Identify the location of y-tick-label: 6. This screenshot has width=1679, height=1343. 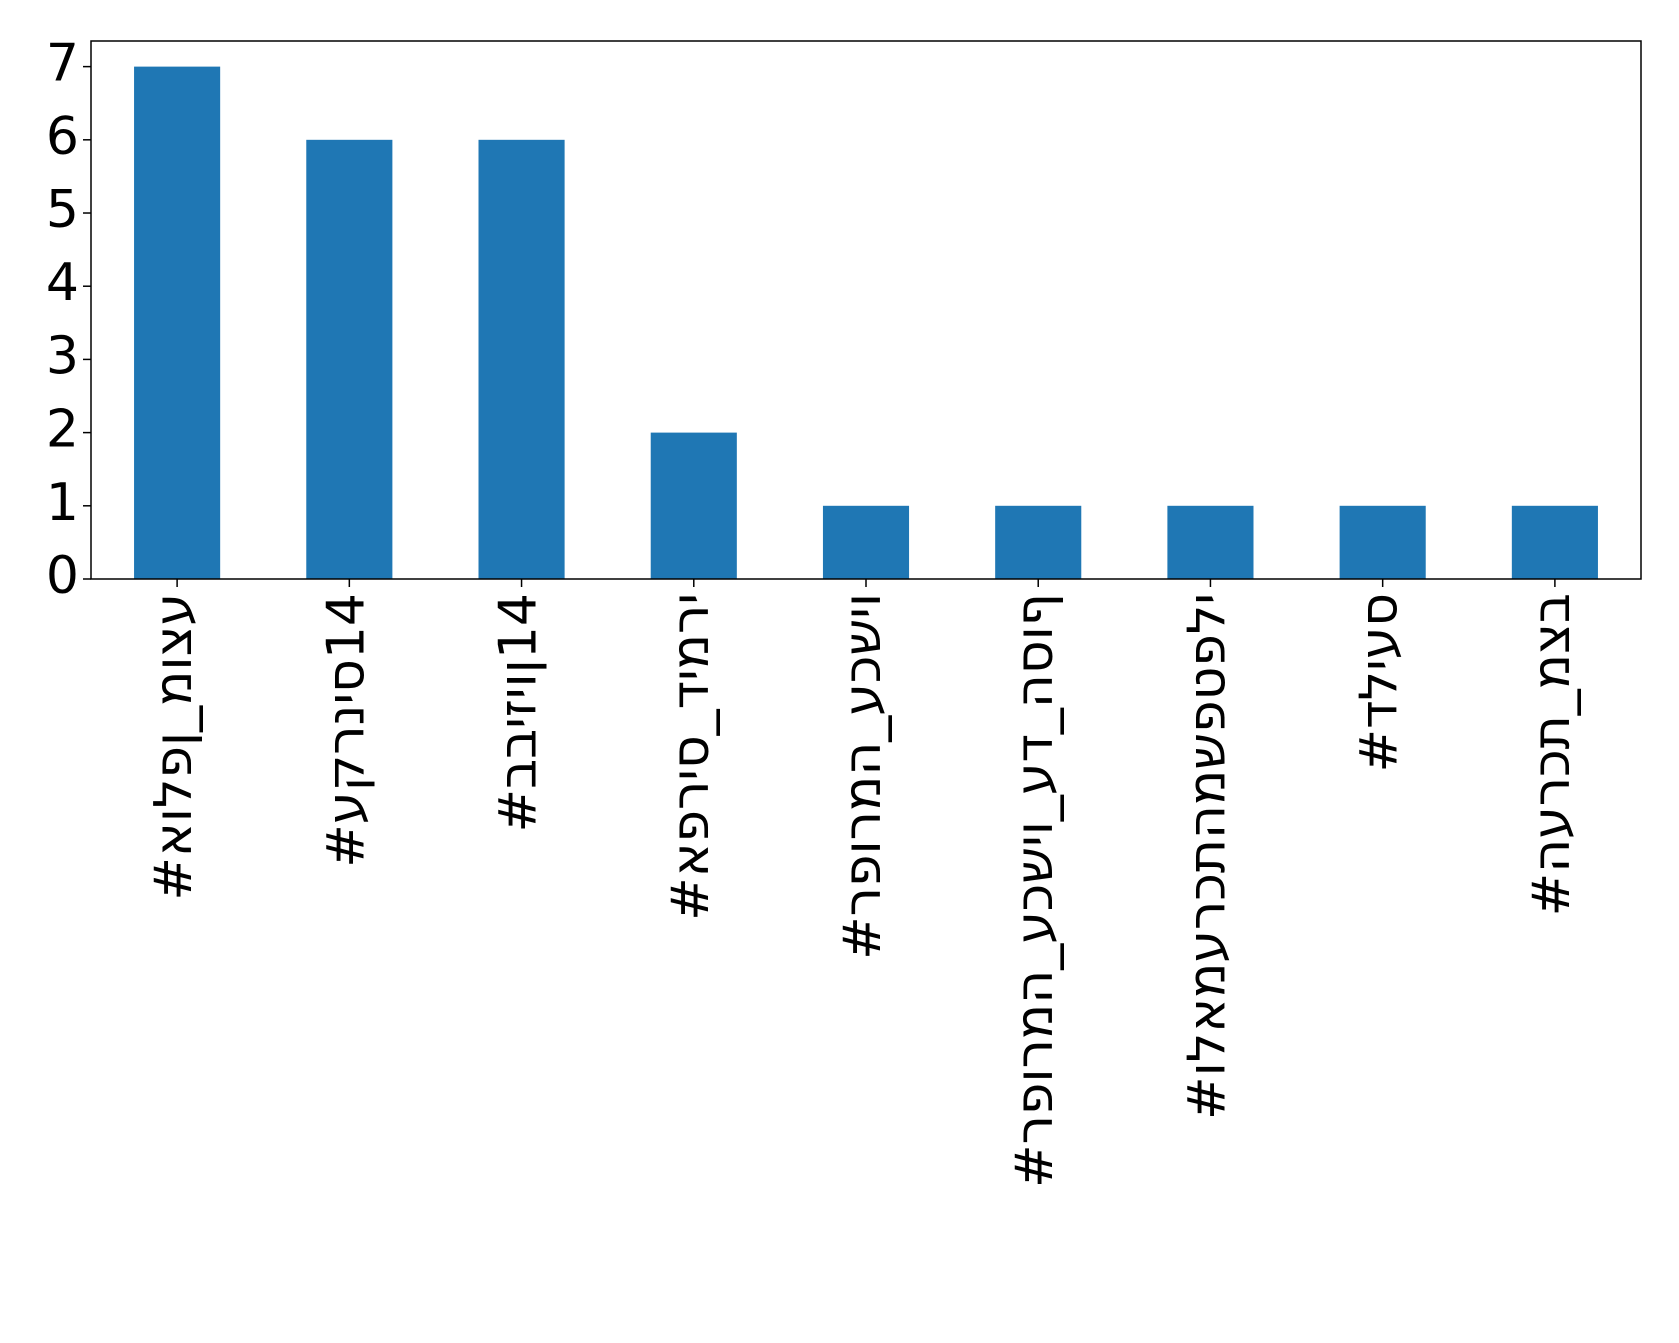
(62, 137).